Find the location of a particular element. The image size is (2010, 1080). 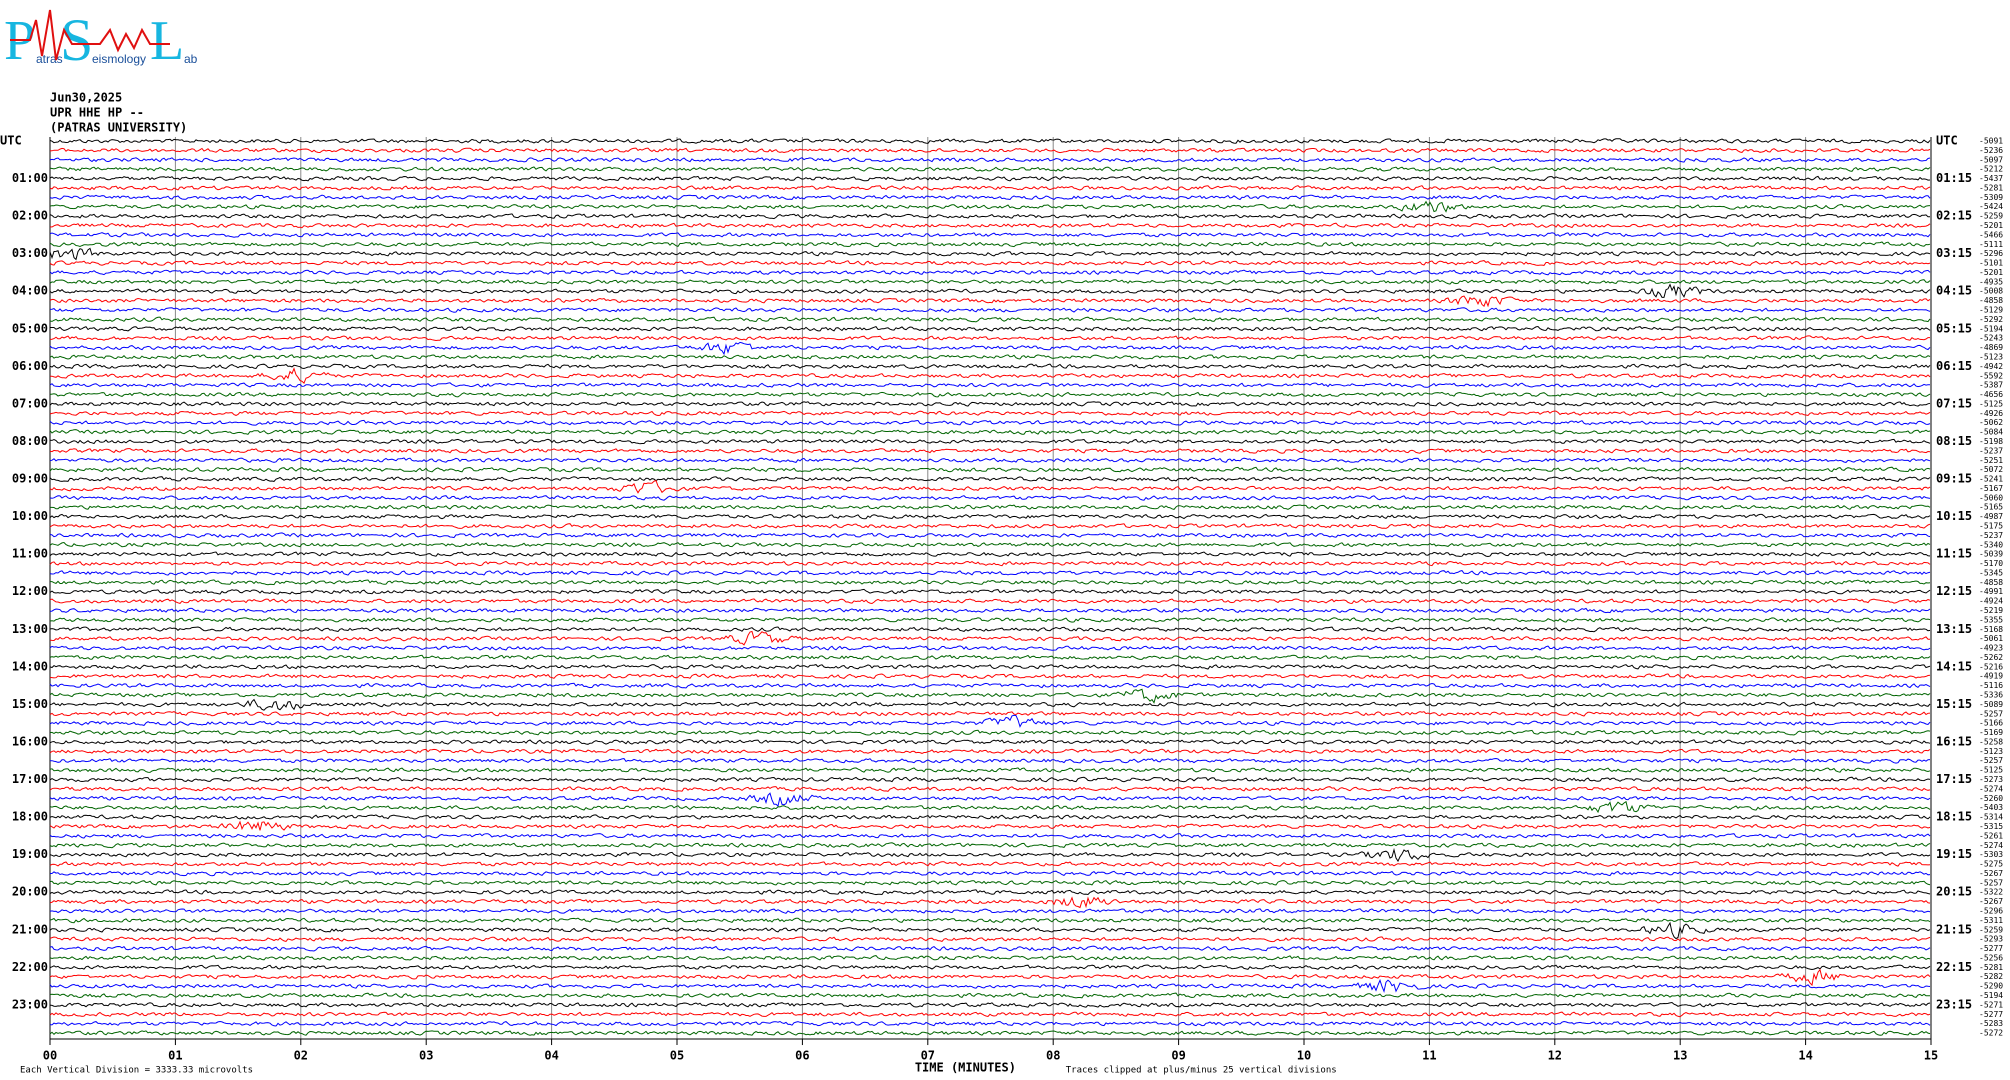

trace-value: -5251 is located at coordinates (1991, 460).